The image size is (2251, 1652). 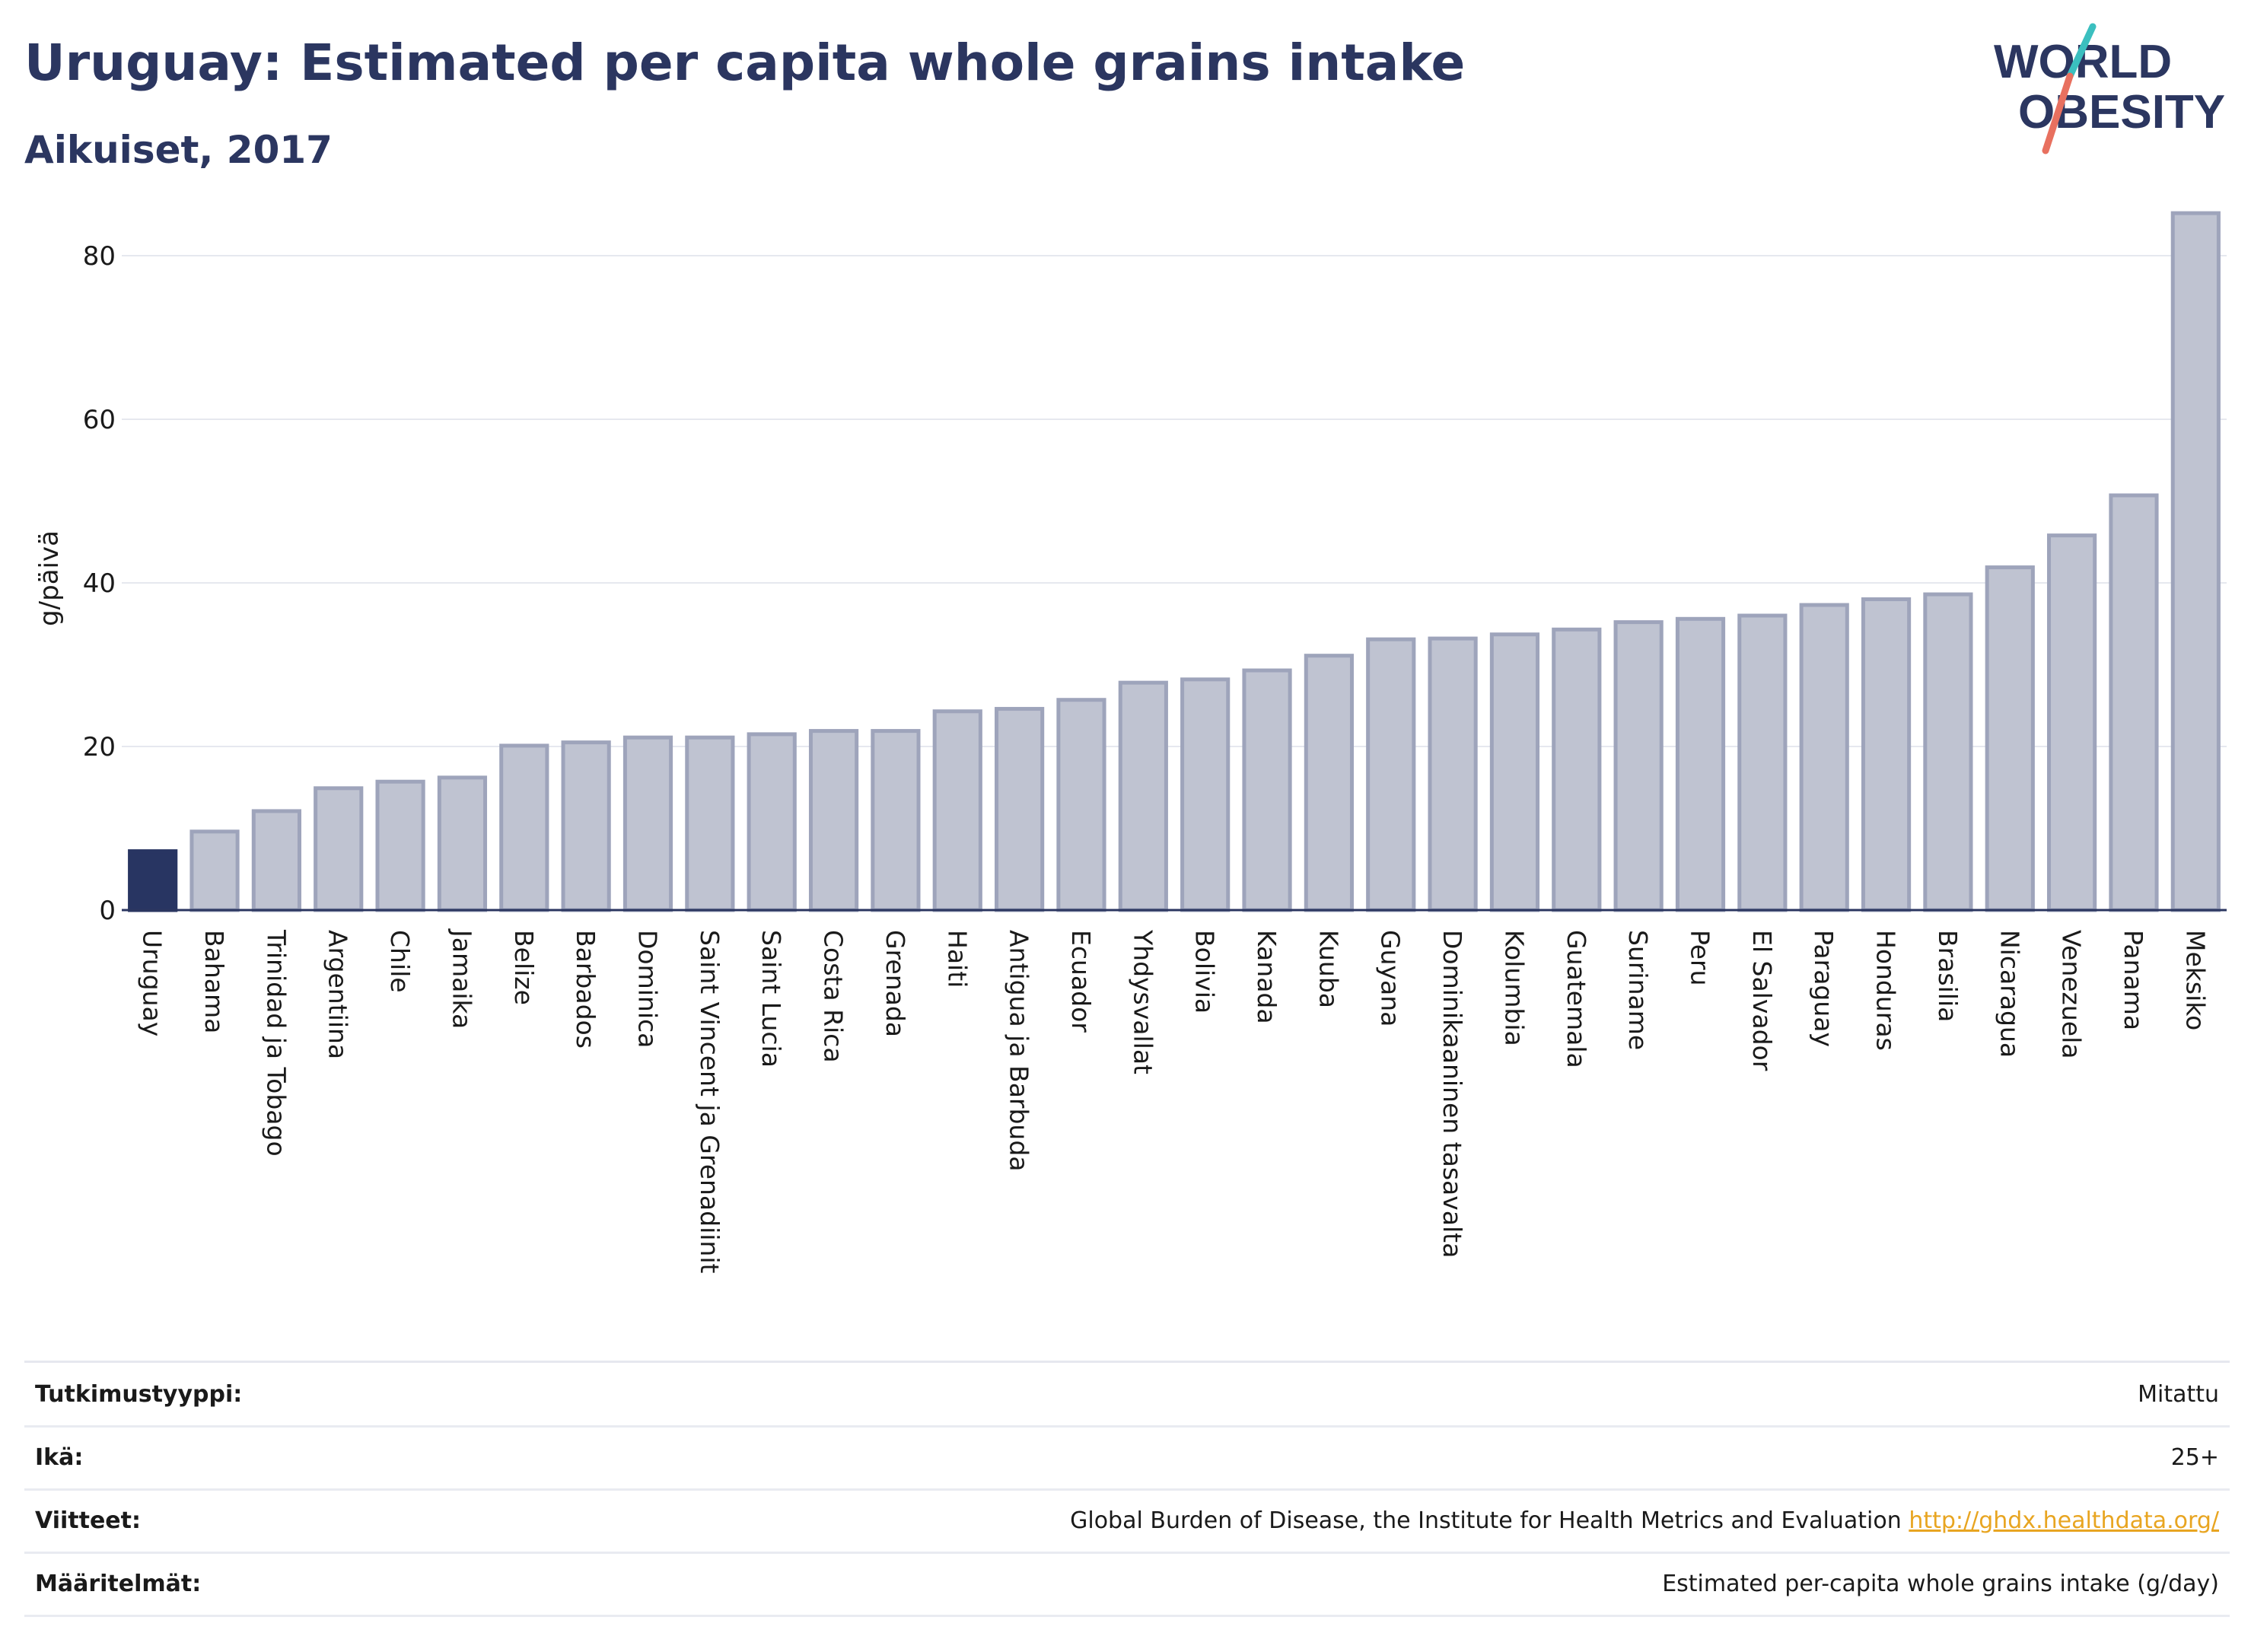 What do you see at coordinates (1700, 764) in the screenshot?
I see `bar-peru` at bounding box center [1700, 764].